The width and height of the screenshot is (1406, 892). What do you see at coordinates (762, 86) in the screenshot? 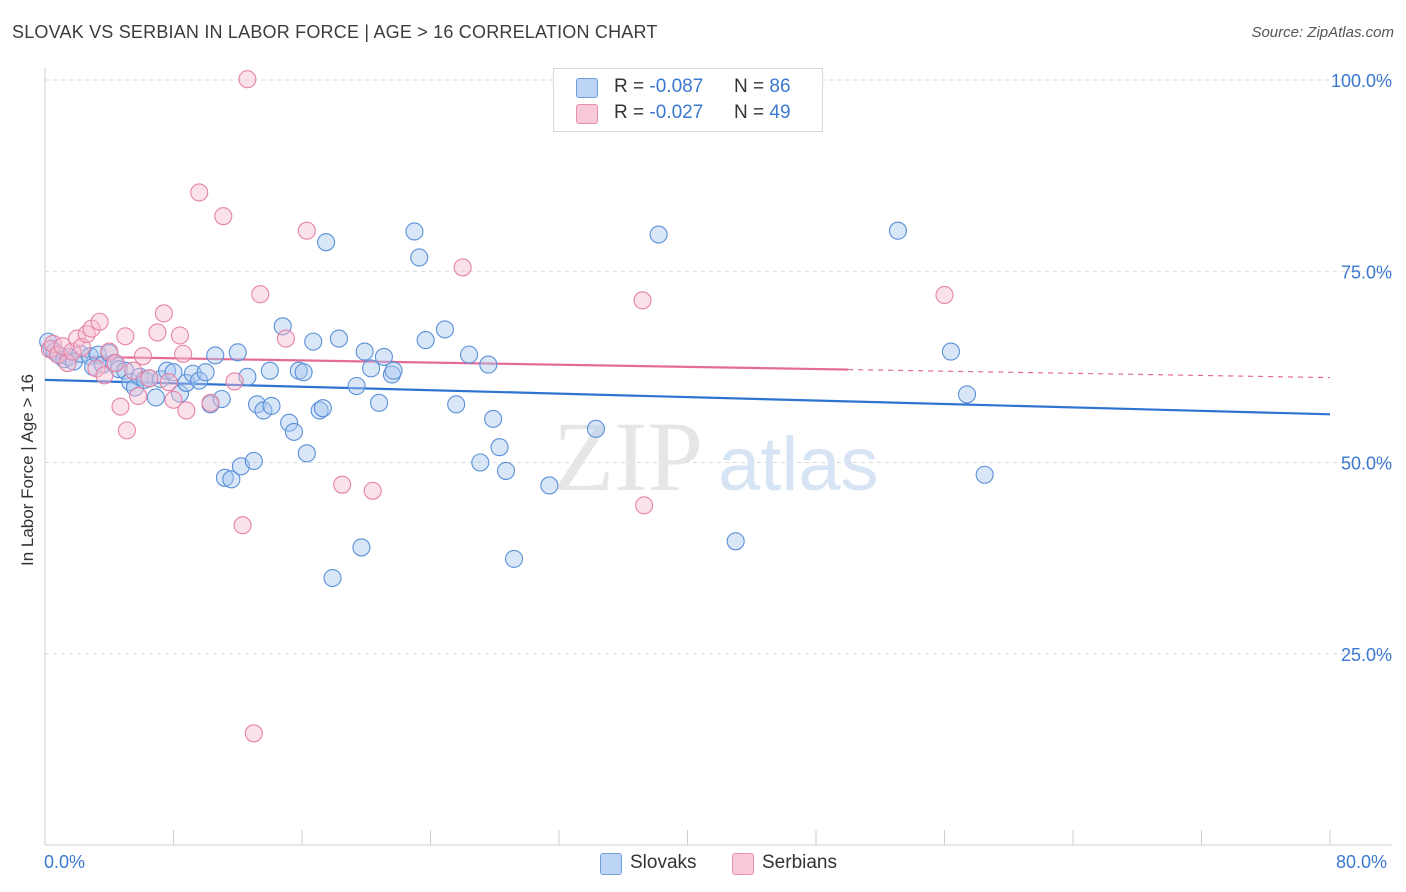
I see `slovaks-n: N = 86` at bounding box center [762, 86].